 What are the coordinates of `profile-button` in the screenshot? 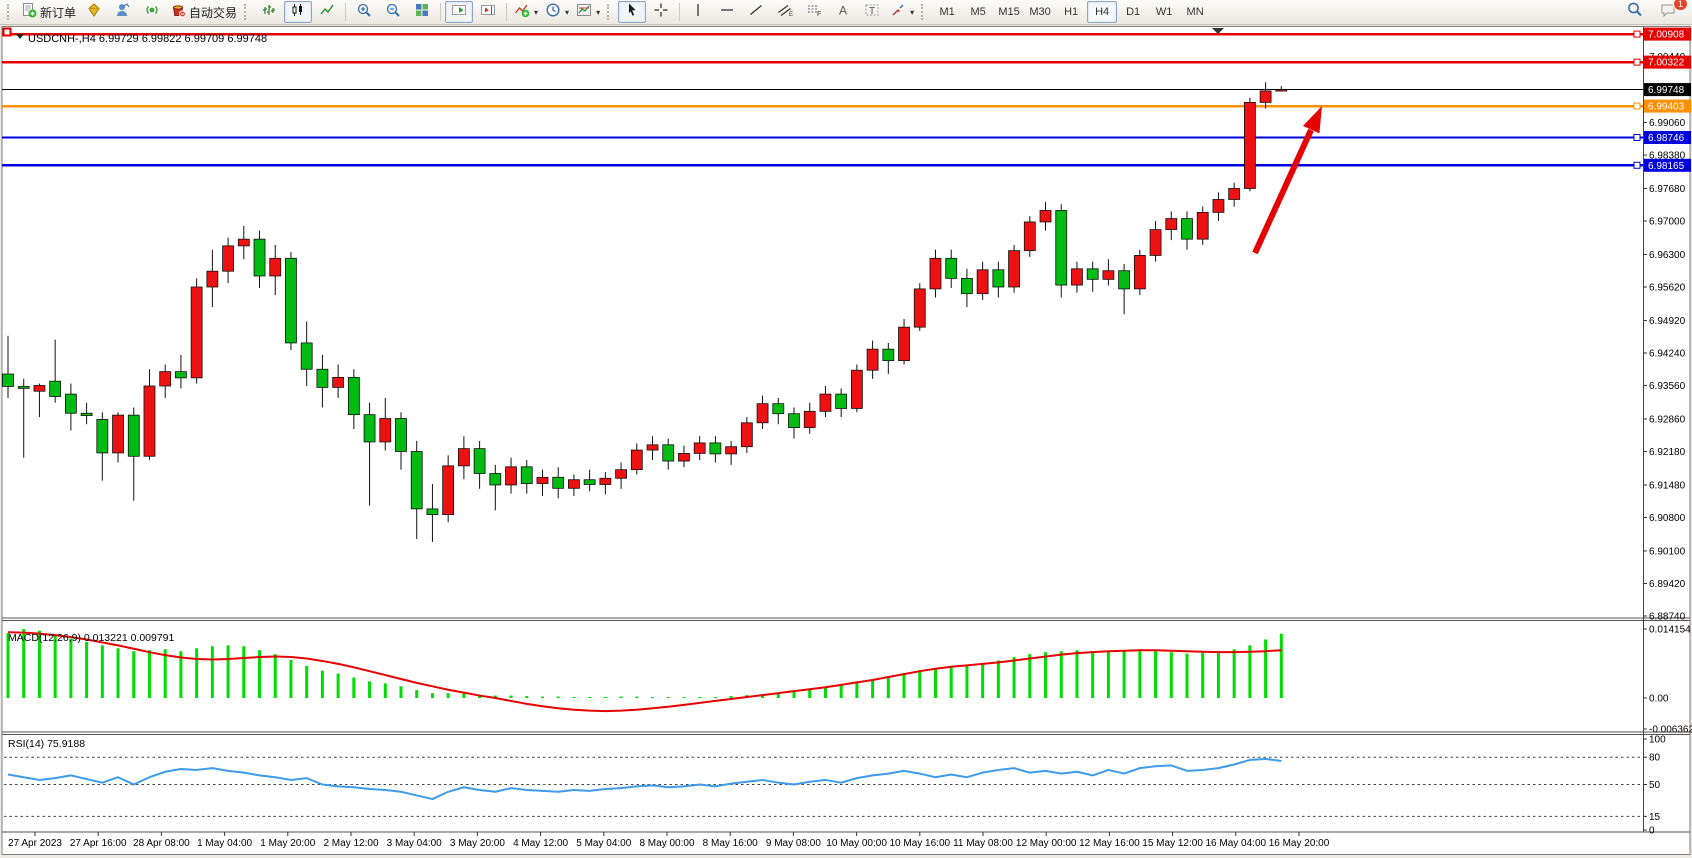 It's located at (123, 12).